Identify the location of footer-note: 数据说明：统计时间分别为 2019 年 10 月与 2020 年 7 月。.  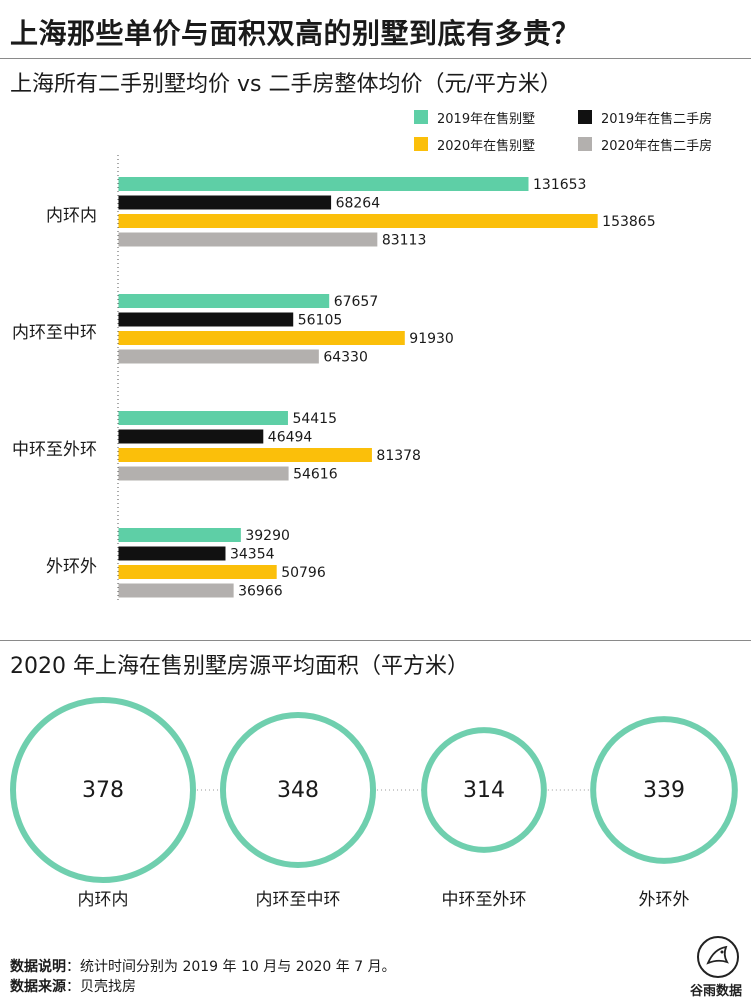
(203, 966).